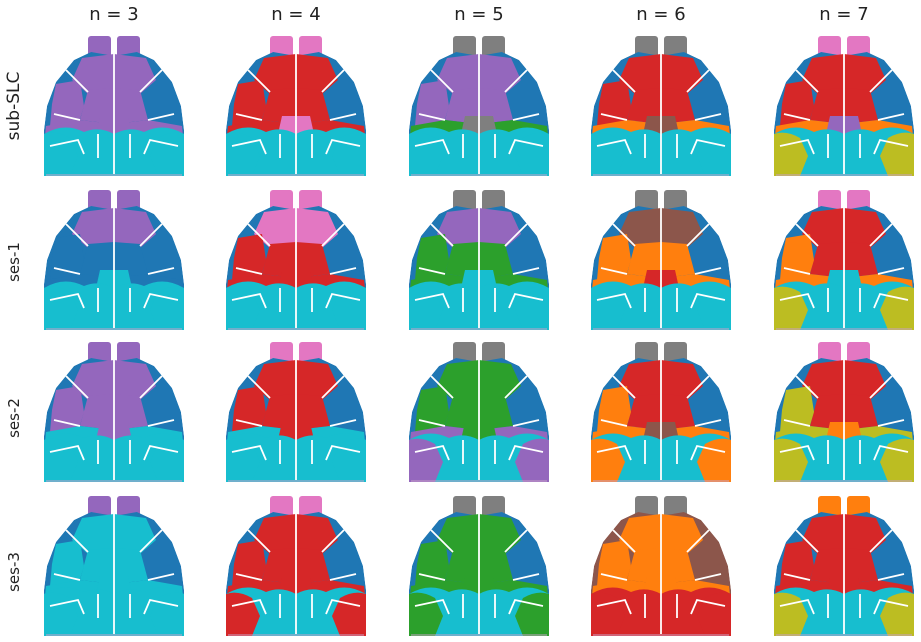 Image resolution: width=921 pixels, height=642 pixels. What do you see at coordinates (479, 14) in the screenshot?
I see `column-title-n5: n = 5` at bounding box center [479, 14].